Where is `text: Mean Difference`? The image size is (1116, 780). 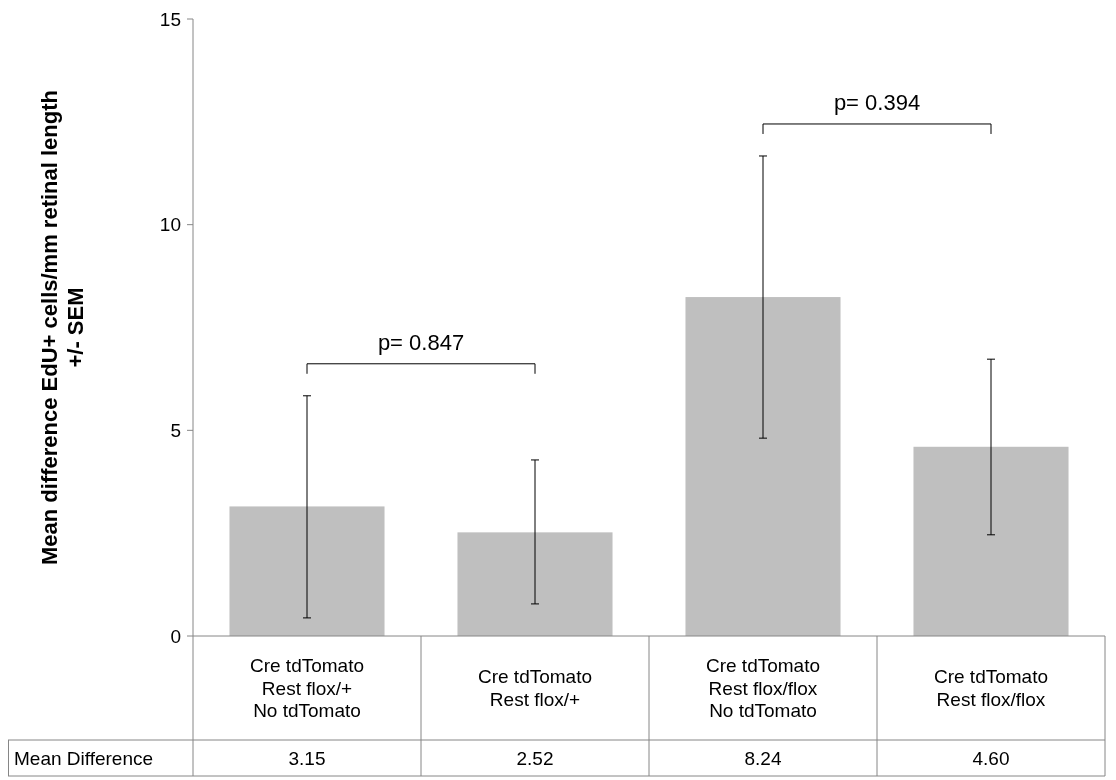 text: Mean Difference is located at coordinates (84, 758).